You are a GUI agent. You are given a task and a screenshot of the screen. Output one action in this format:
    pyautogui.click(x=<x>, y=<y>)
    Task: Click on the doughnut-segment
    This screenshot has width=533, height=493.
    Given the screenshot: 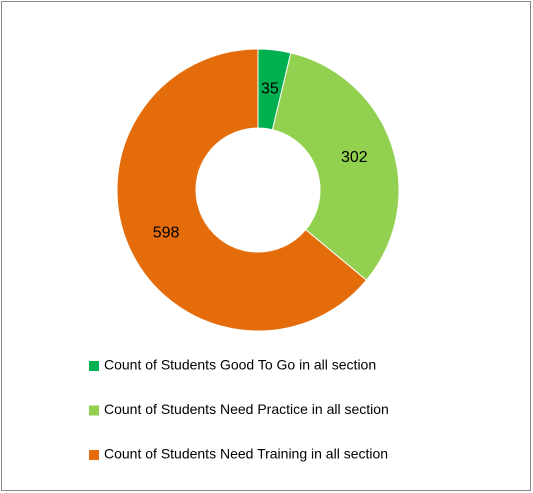 What is the action you would take?
    pyautogui.click(x=335, y=166)
    